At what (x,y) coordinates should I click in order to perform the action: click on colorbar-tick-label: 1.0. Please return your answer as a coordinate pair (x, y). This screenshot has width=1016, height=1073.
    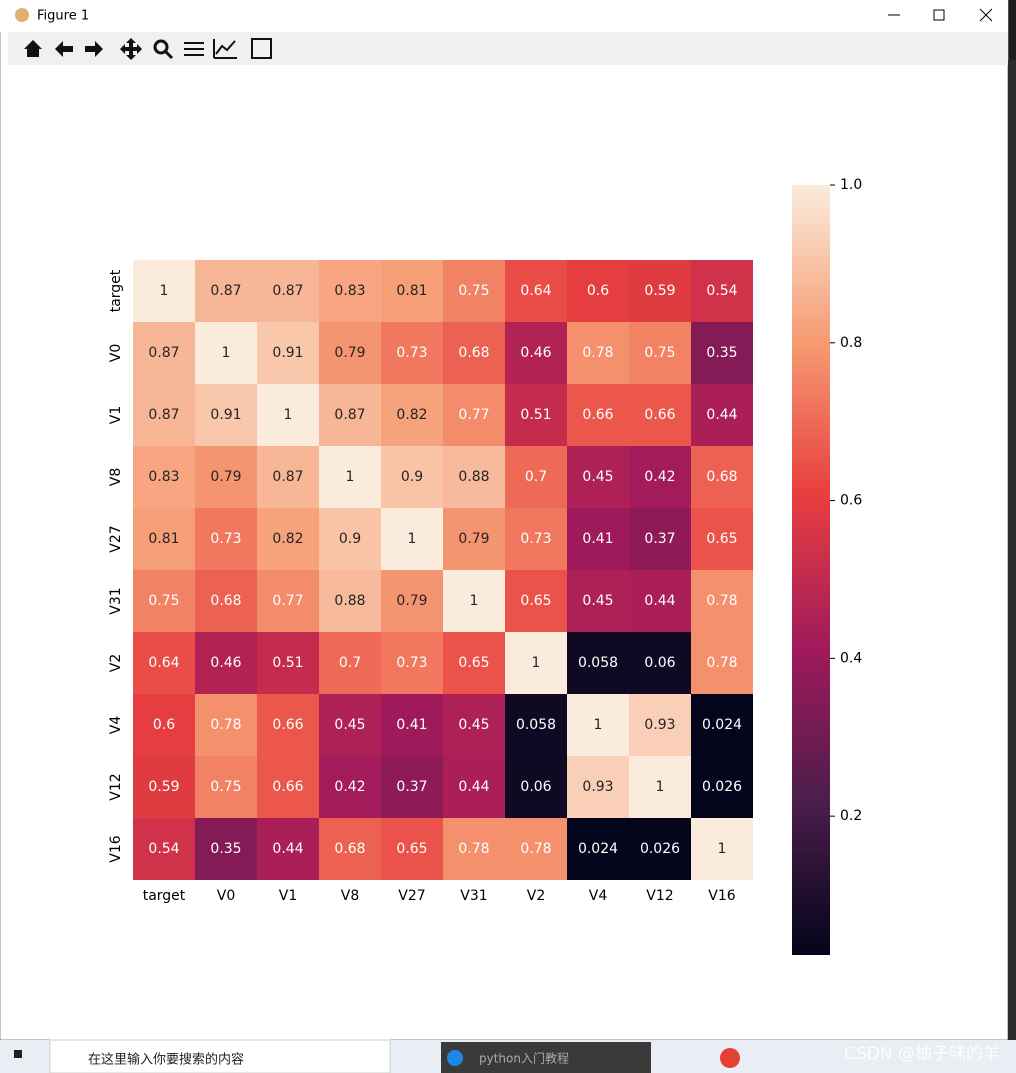
    Looking at the image, I should click on (851, 185).